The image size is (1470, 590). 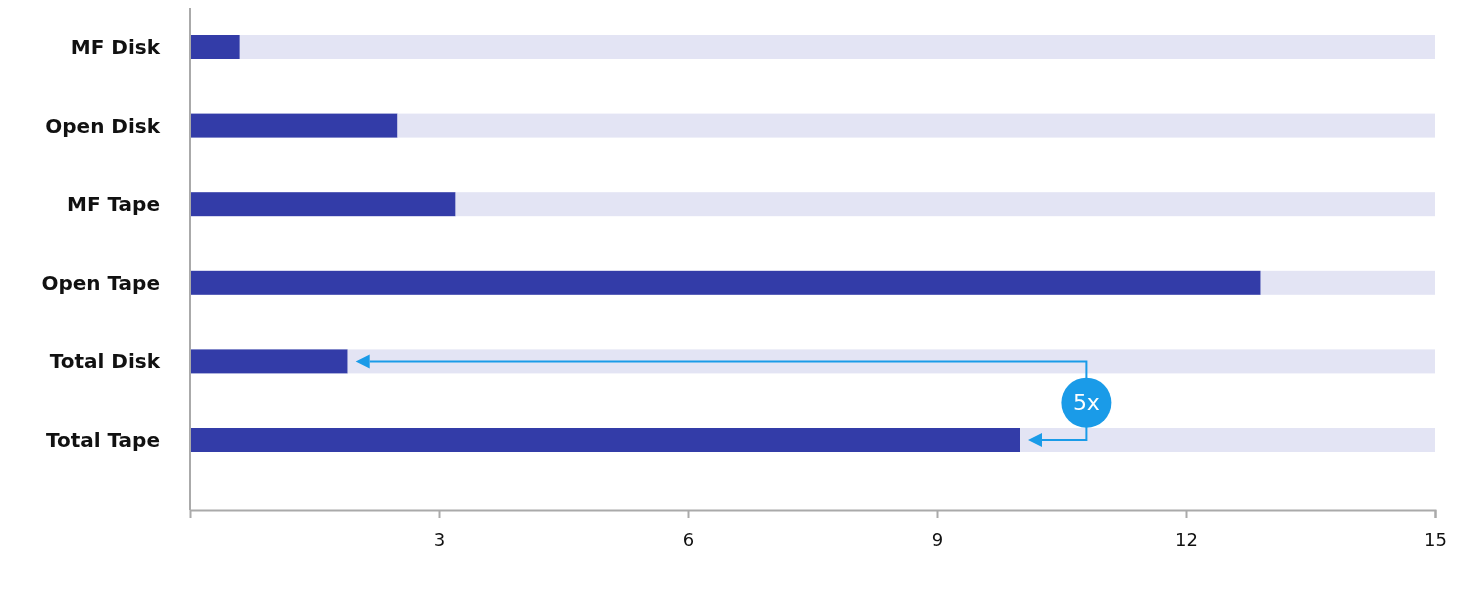 What do you see at coordinates (102, 439) in the screenshot?
I see `y-tick-label: Total Tape` at bounding box center [102, 439].